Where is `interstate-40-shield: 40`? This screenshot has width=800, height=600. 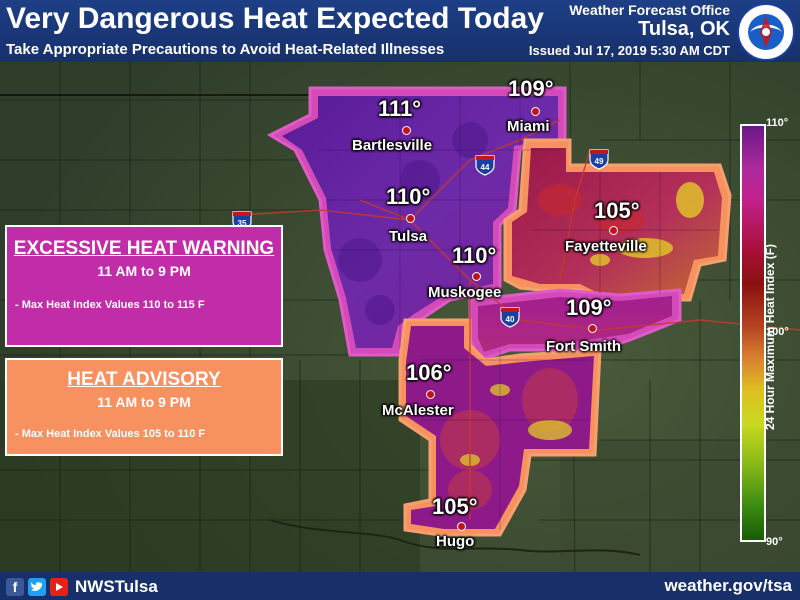
interstate-40-shield: 40 is located at coordinates (510, 317).